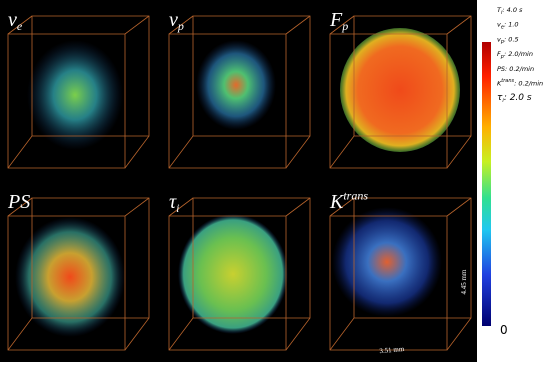 This screenshot has height=371, width=550. I want to click on symbol-label: PS: 0.2/min, so click(515, 69).